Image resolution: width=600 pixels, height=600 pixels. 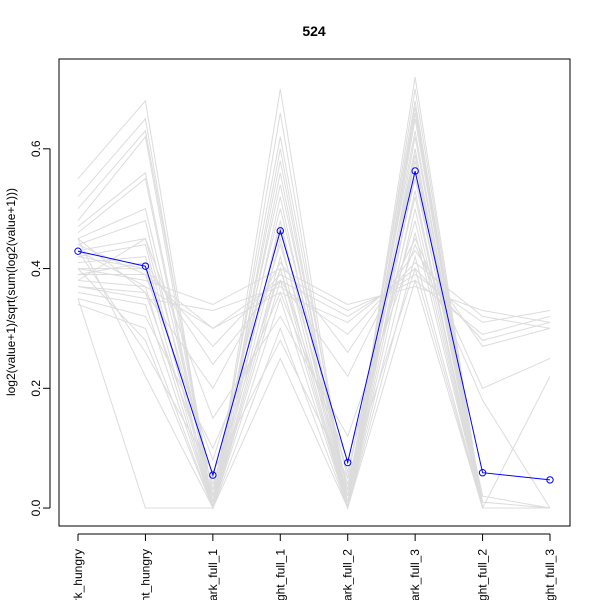 What do you see at coordinates (348, 574) in the screenshot?
I see `x-tick-label-4: dark_full_2` at bounding box center [348, 574].